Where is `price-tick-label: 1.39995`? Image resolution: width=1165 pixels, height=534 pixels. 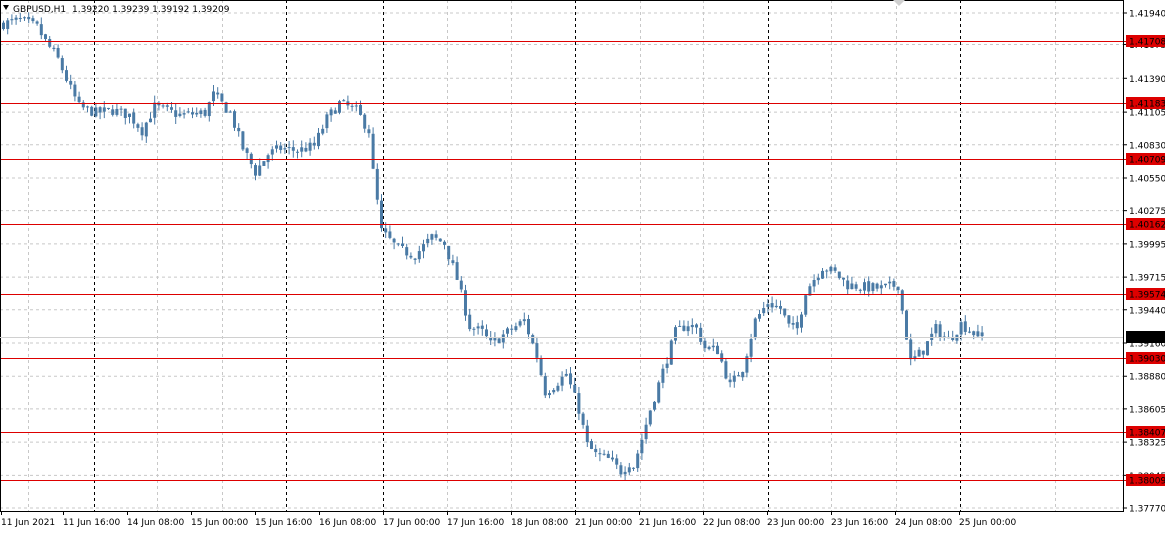 price-tick-label: 1.39995 is located at coordinates (1147, 245).